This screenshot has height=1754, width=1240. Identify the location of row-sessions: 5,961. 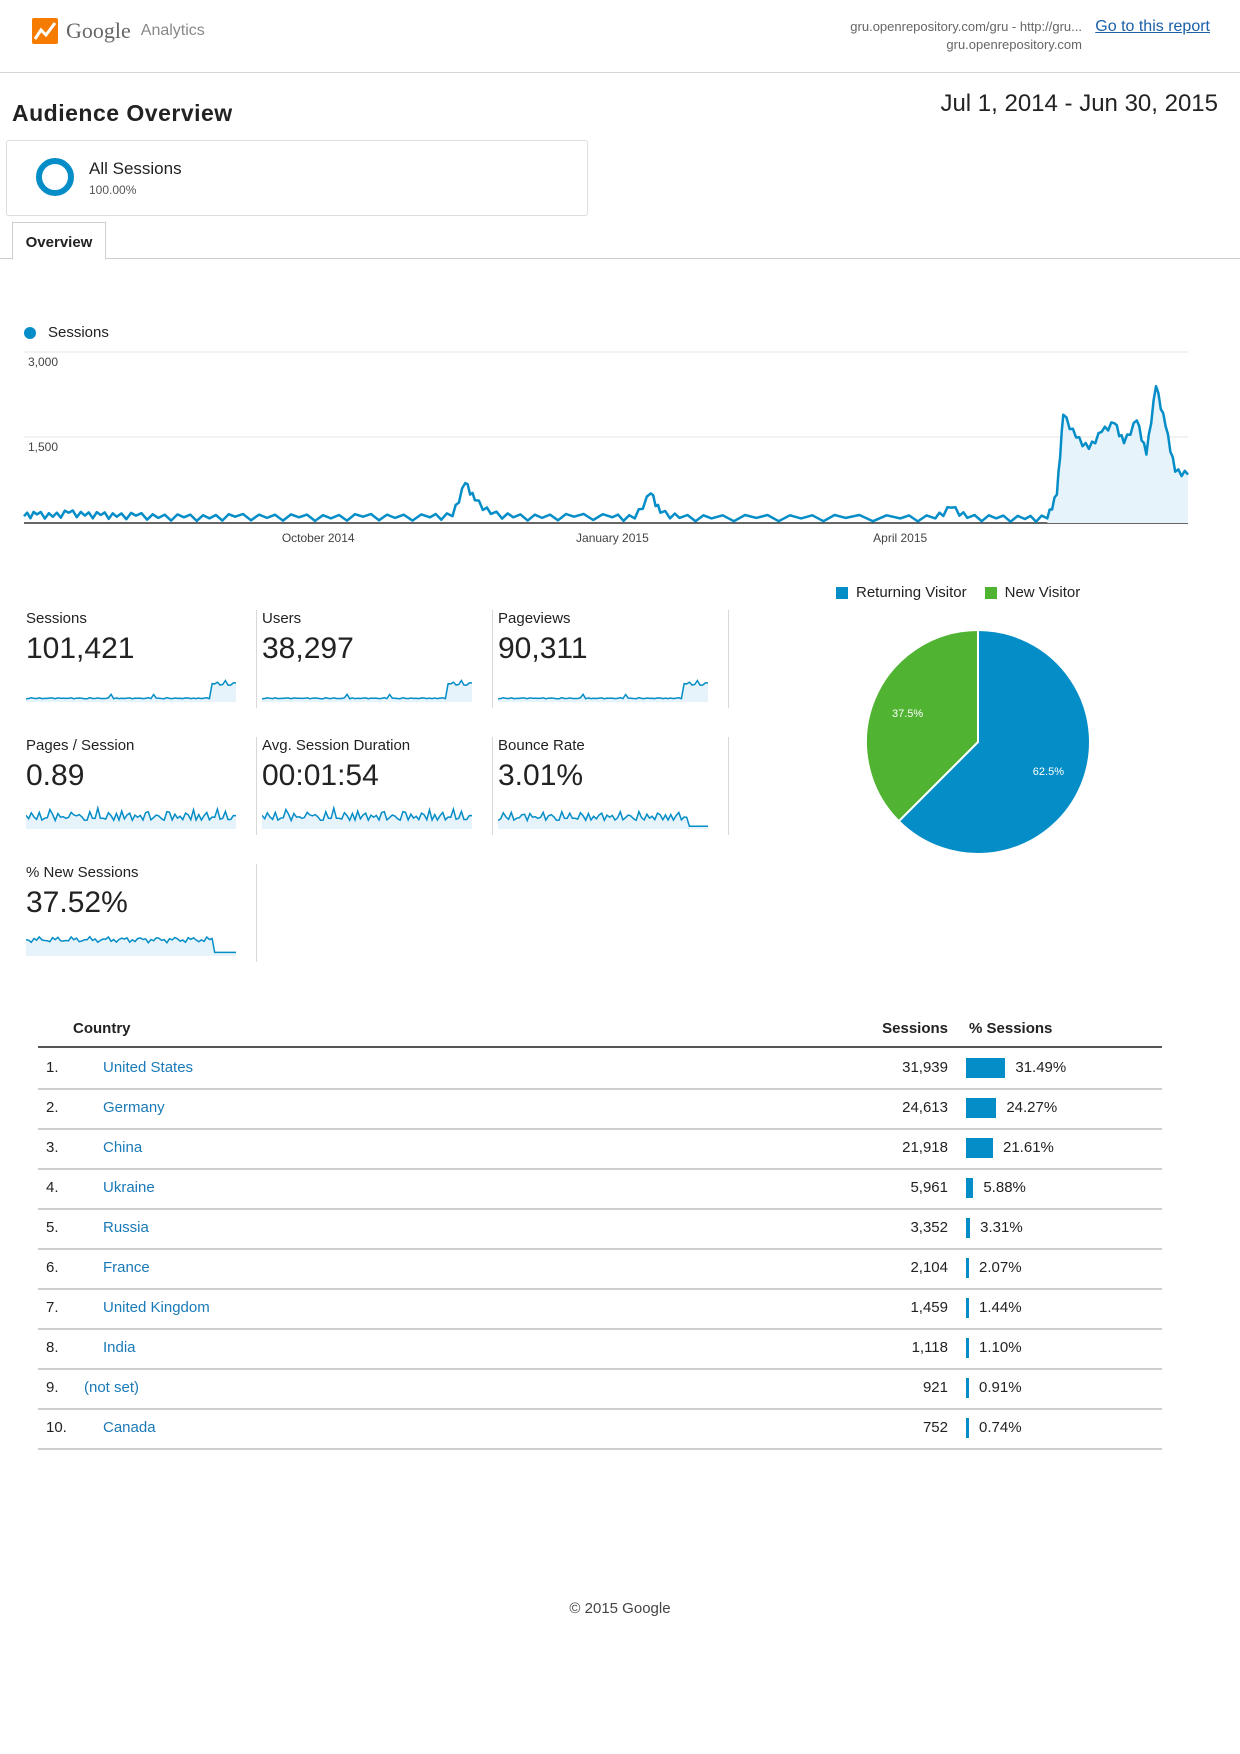
(929, 1187).